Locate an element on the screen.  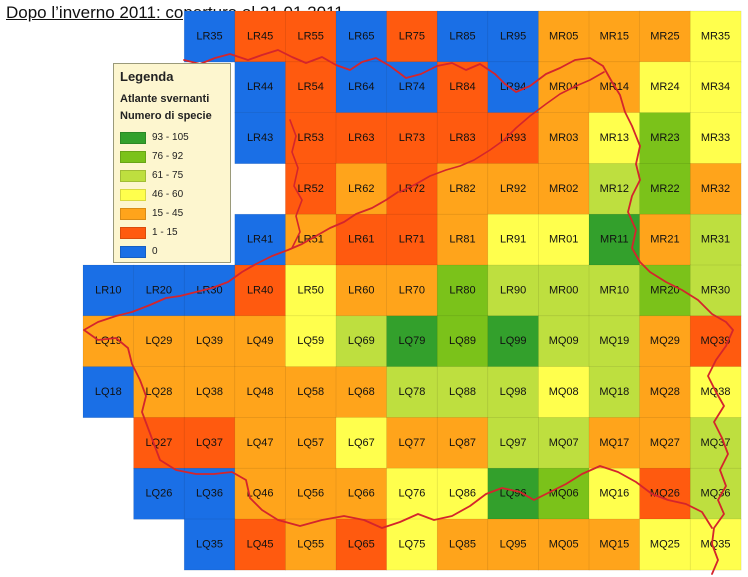
grid-cell-lr44 is located at coordinates (260, 87).